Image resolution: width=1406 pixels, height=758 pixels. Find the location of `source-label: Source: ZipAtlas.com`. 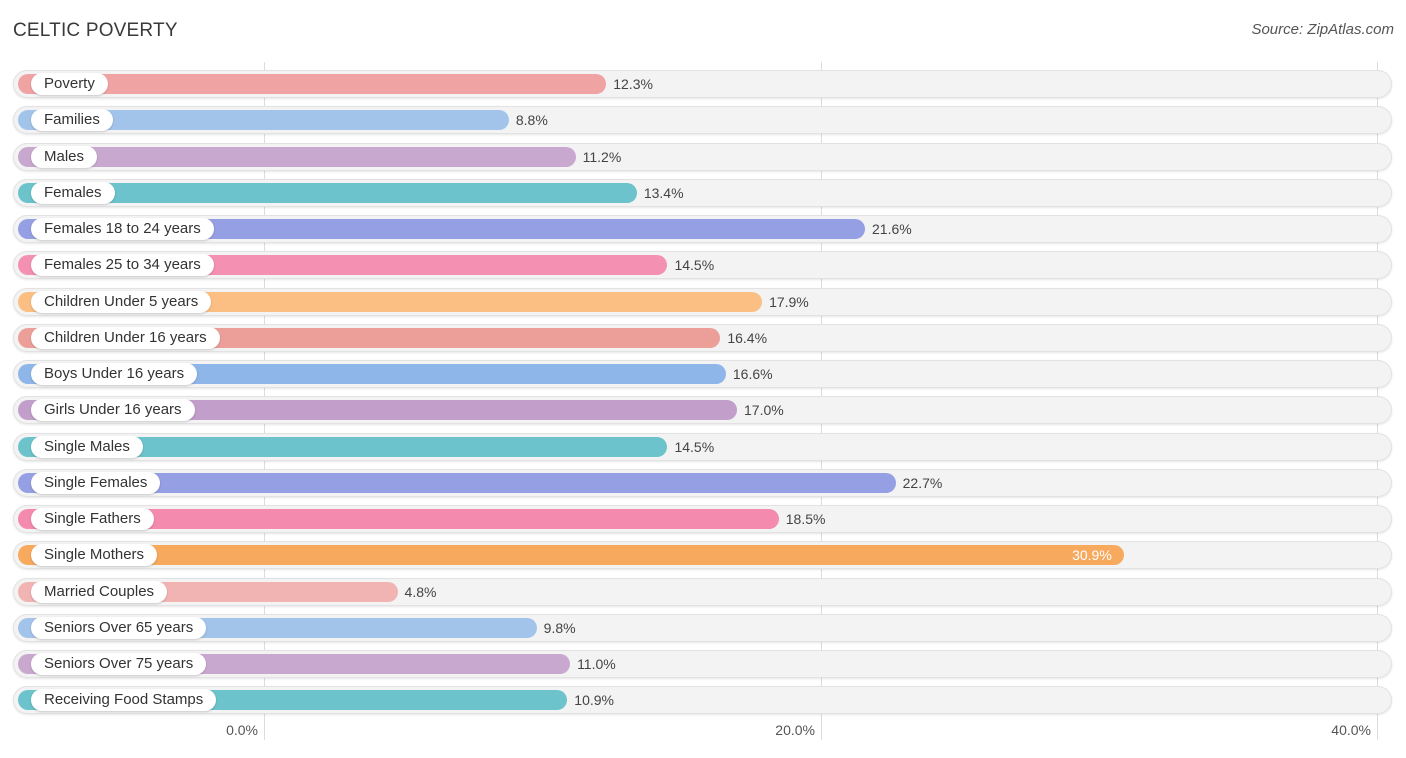

source-label: Source: ZipAtlas.com is located at coordinates (1322, 29).